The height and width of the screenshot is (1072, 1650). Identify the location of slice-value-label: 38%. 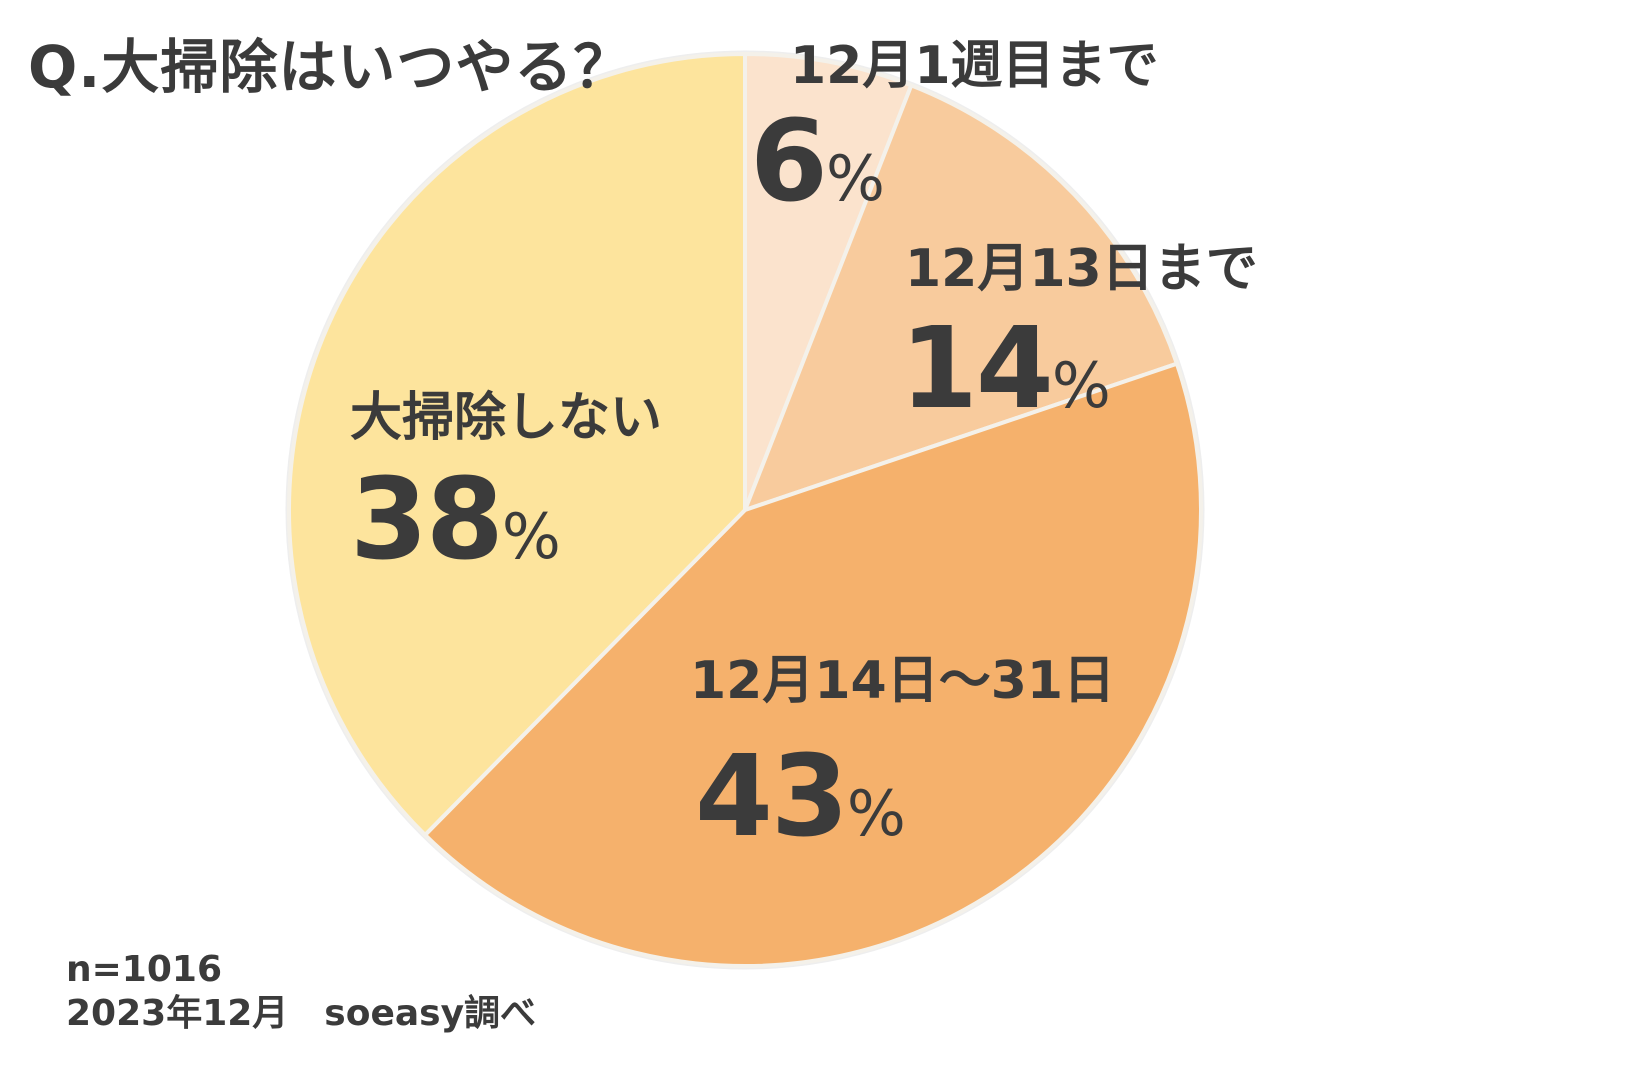
(455, 520).